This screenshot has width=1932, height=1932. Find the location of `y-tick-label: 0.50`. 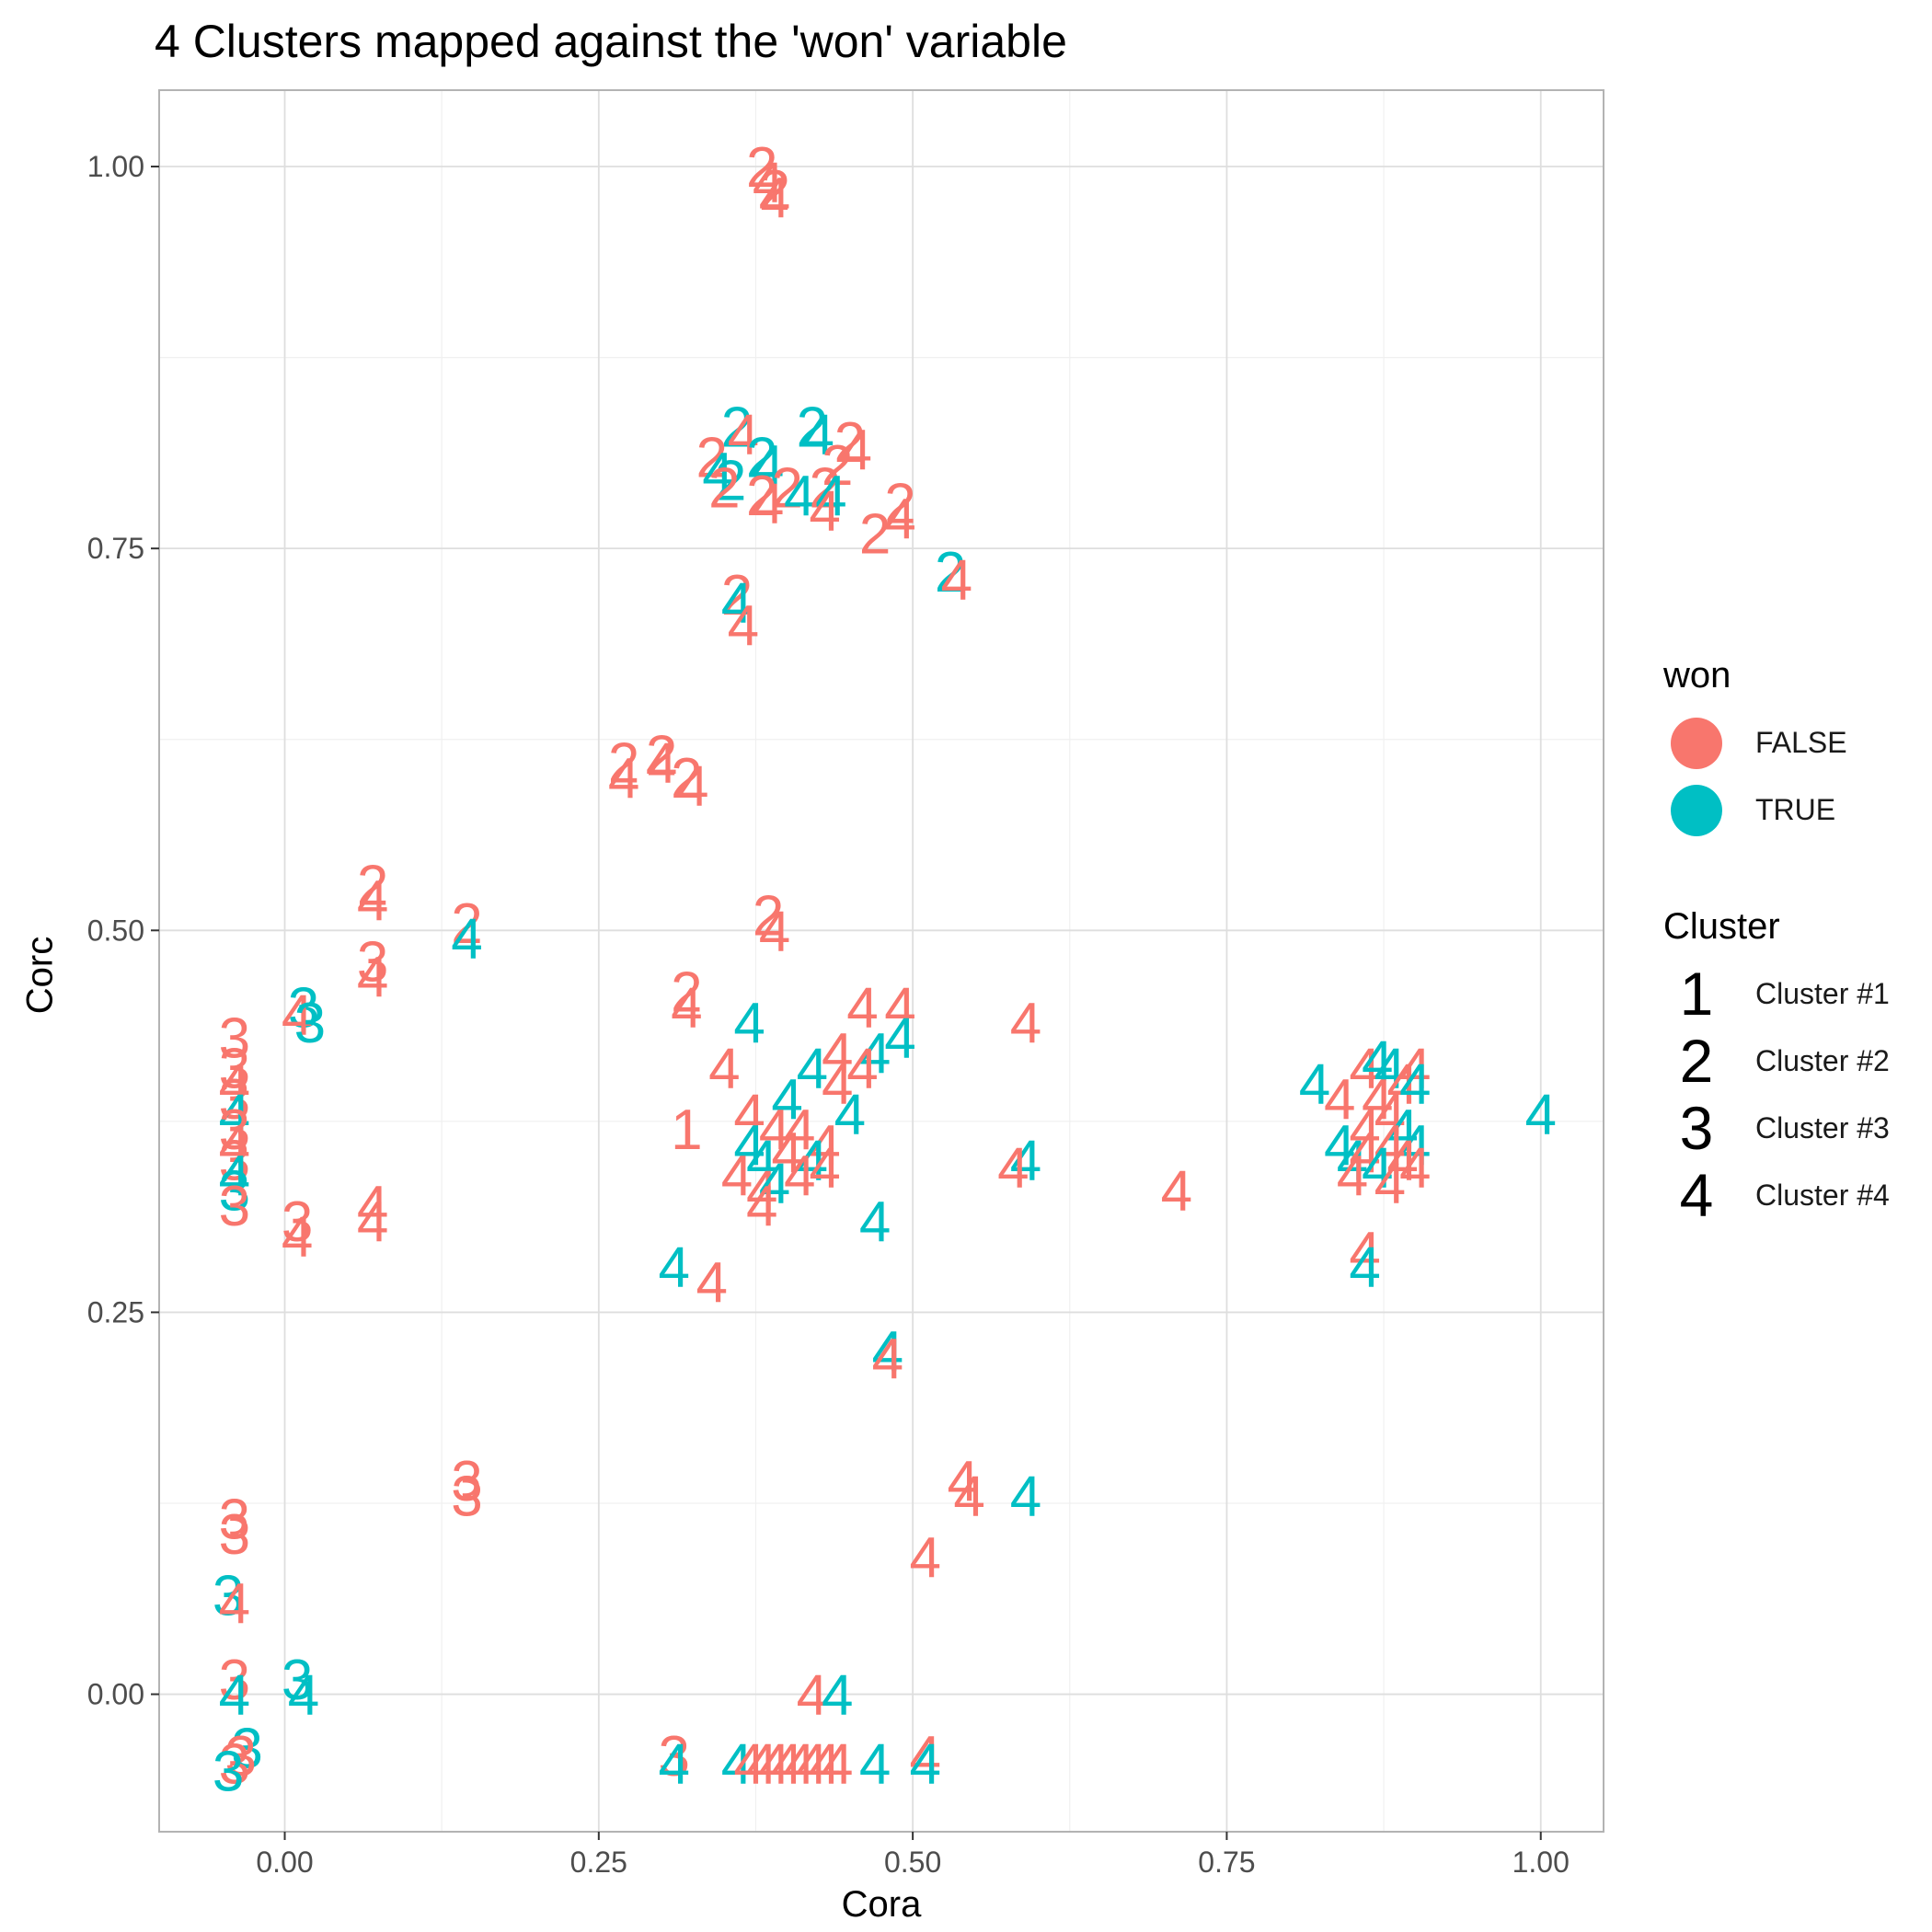

y-tick-label: 0.50 is located at coordinates (115, 930).